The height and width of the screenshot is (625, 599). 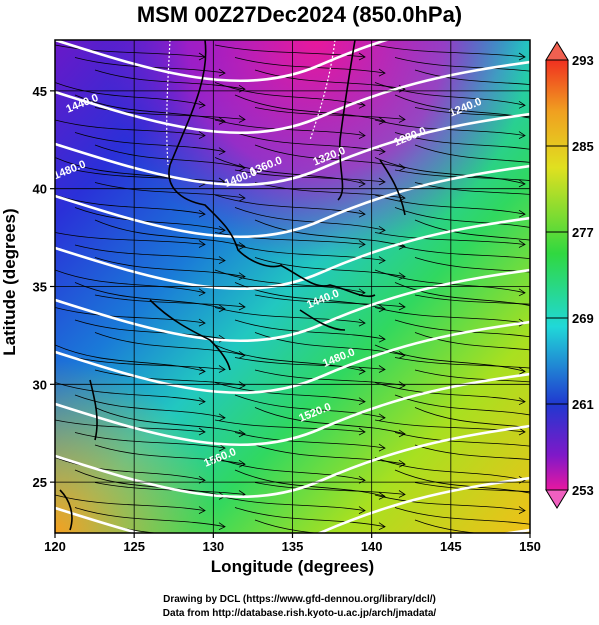 What do you see at coordinates (569, 275) in the screenshot?
I see `colorbar: 293 285 277 269 261 253` at bounding box center [569, 275].